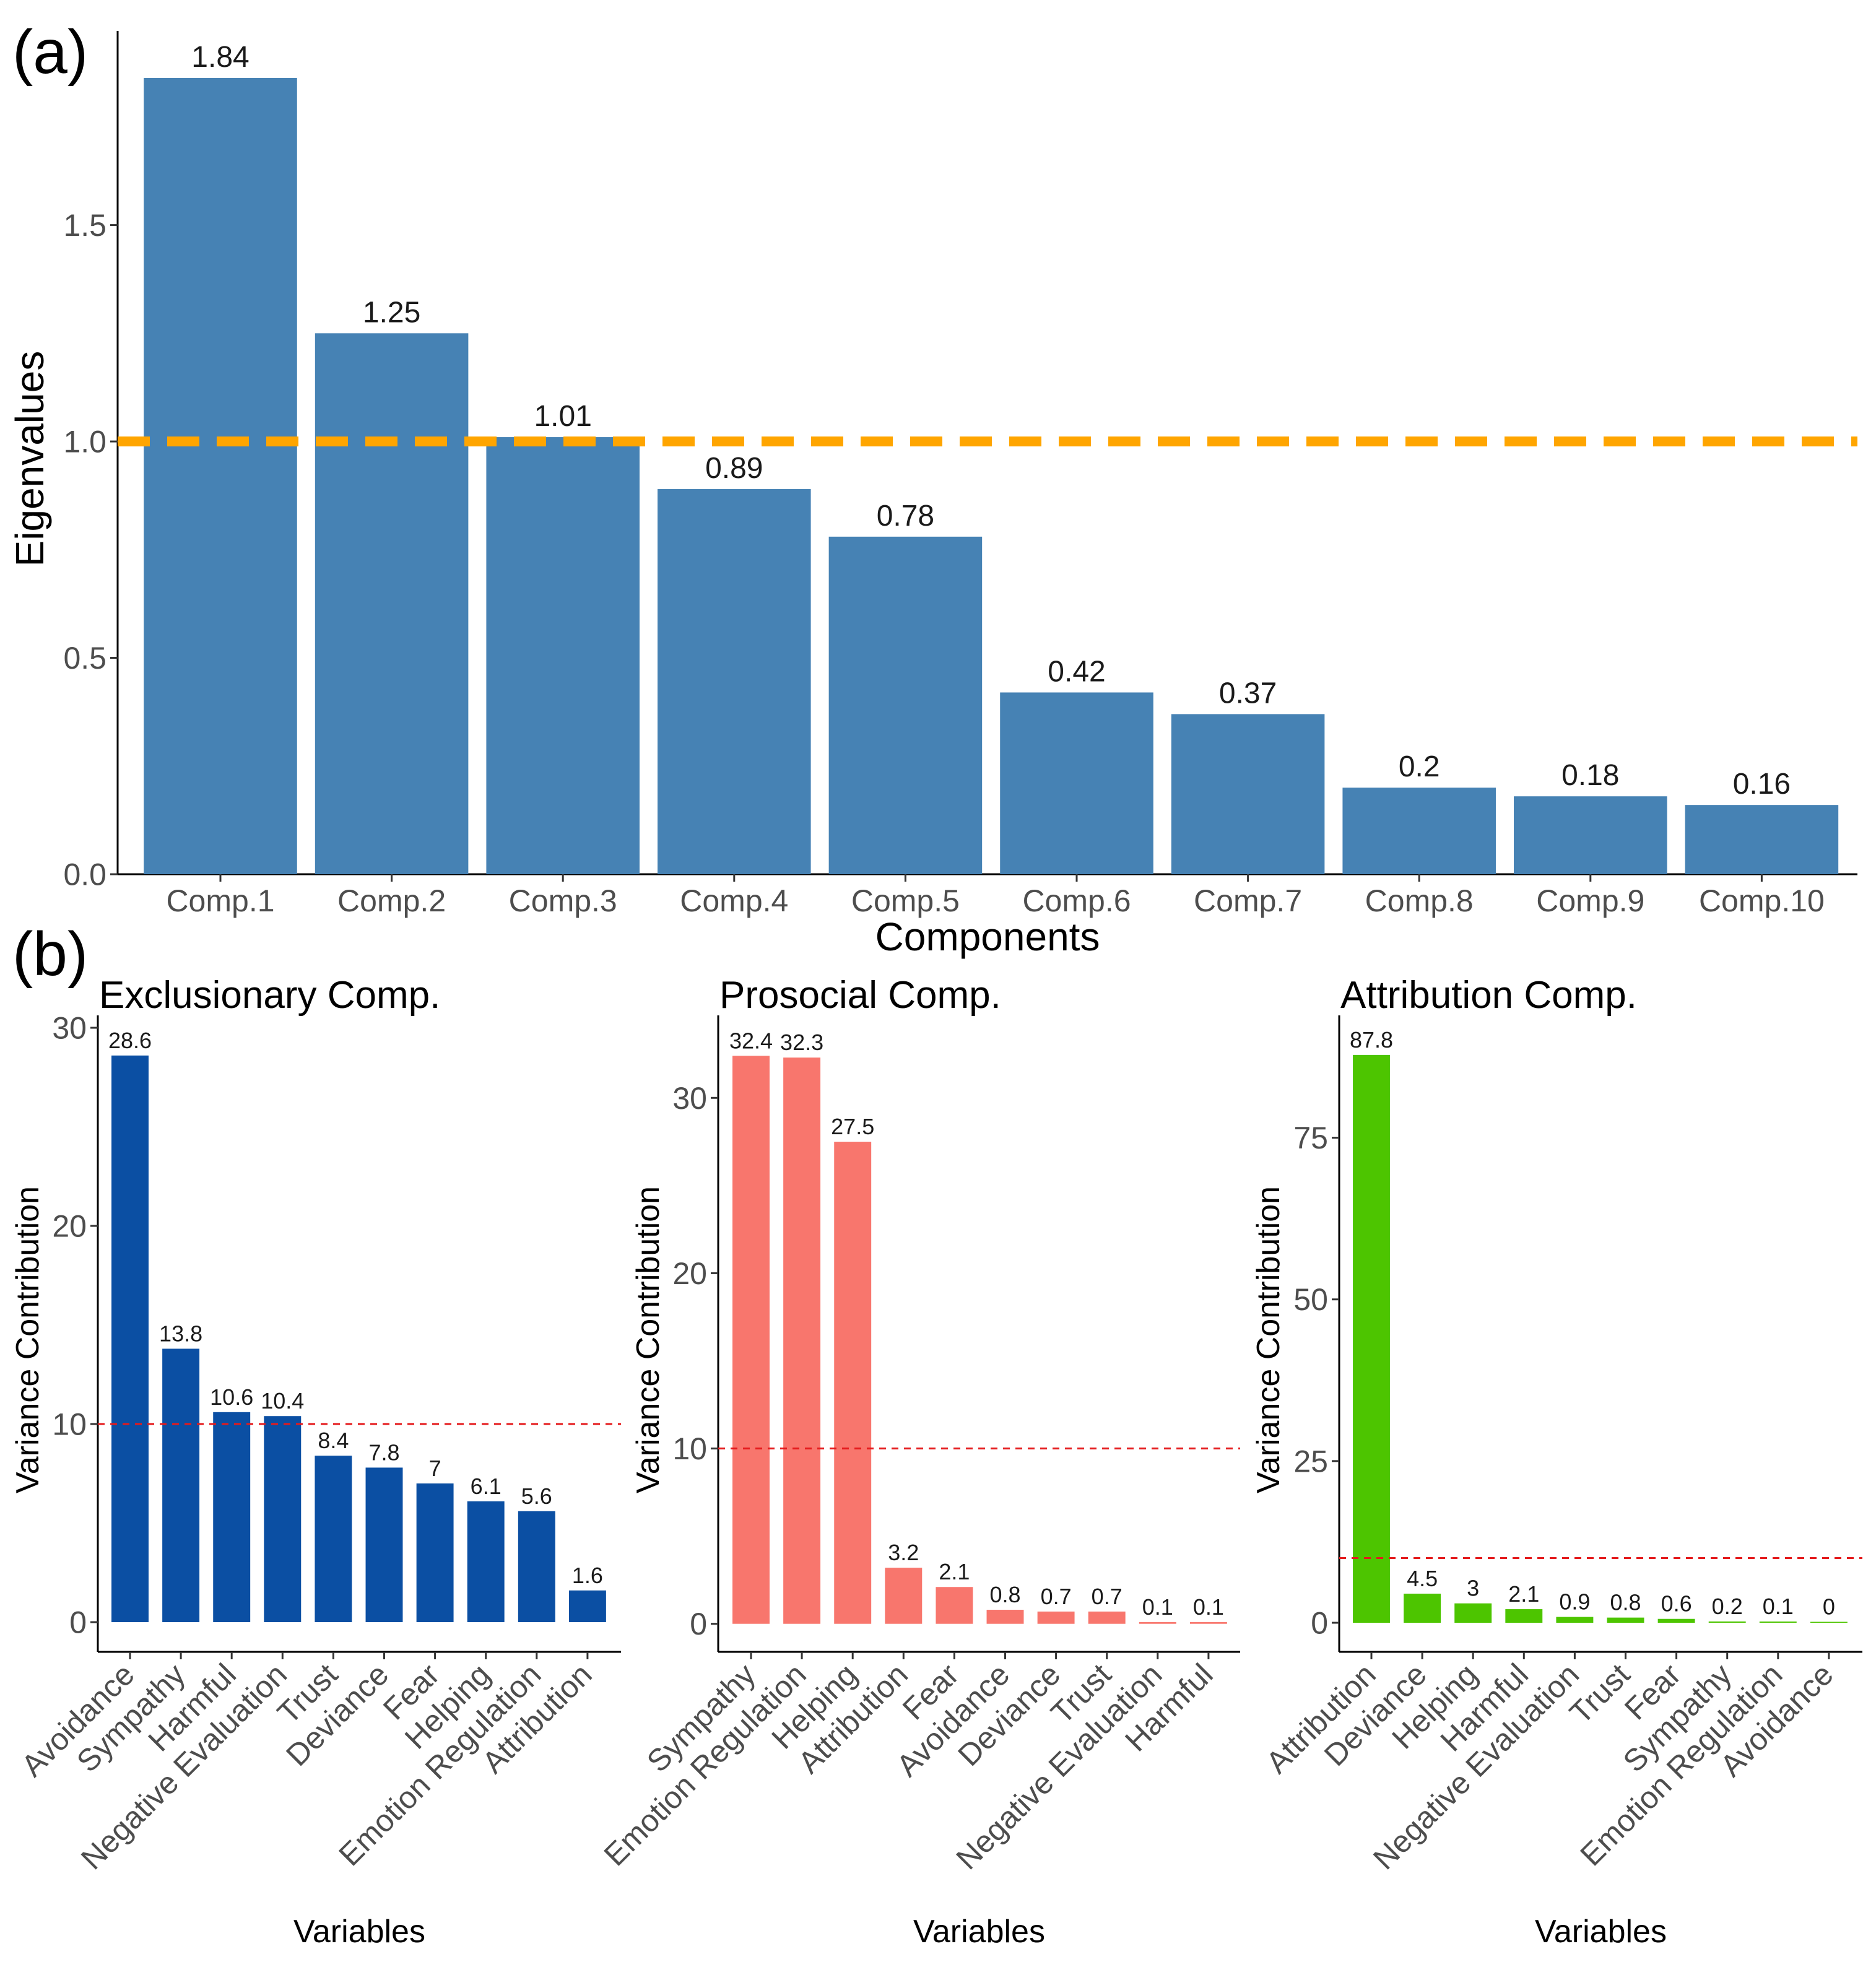 Image resolution: width=1876 pixels, height=1967 pixels. I want to click on data-label: 3, so click(1473, 1588).